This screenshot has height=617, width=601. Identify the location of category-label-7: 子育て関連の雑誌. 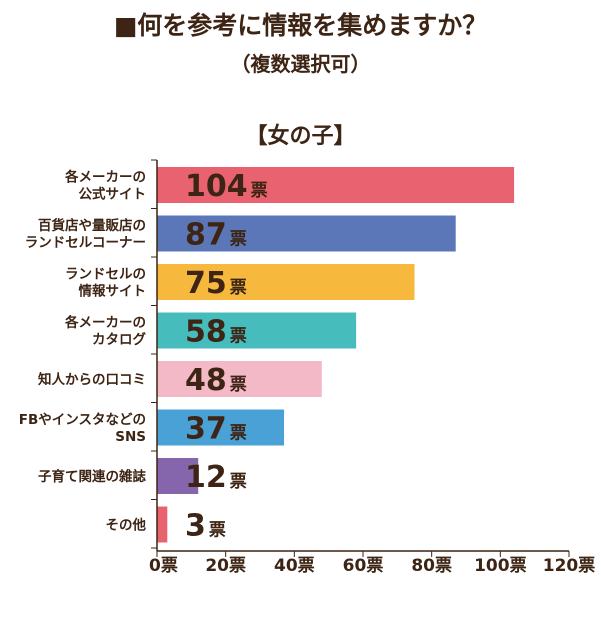
(92, 476).